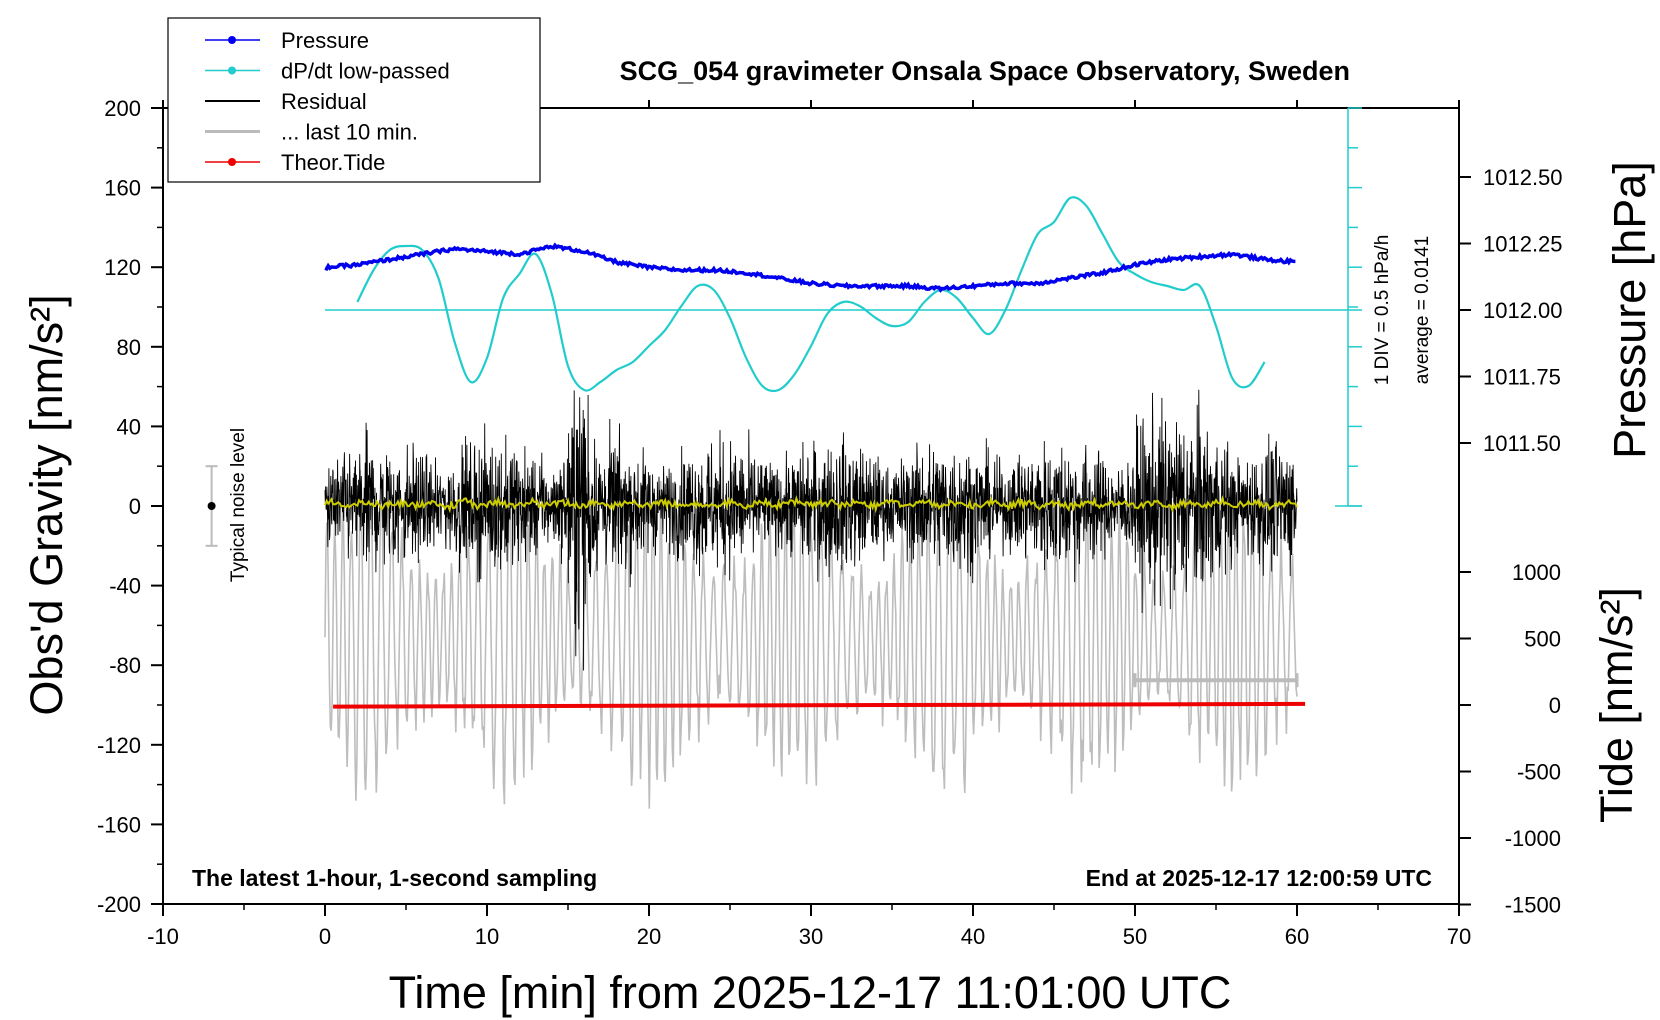  I want to click on tide-tick-label: -500, so click(1539, 772).